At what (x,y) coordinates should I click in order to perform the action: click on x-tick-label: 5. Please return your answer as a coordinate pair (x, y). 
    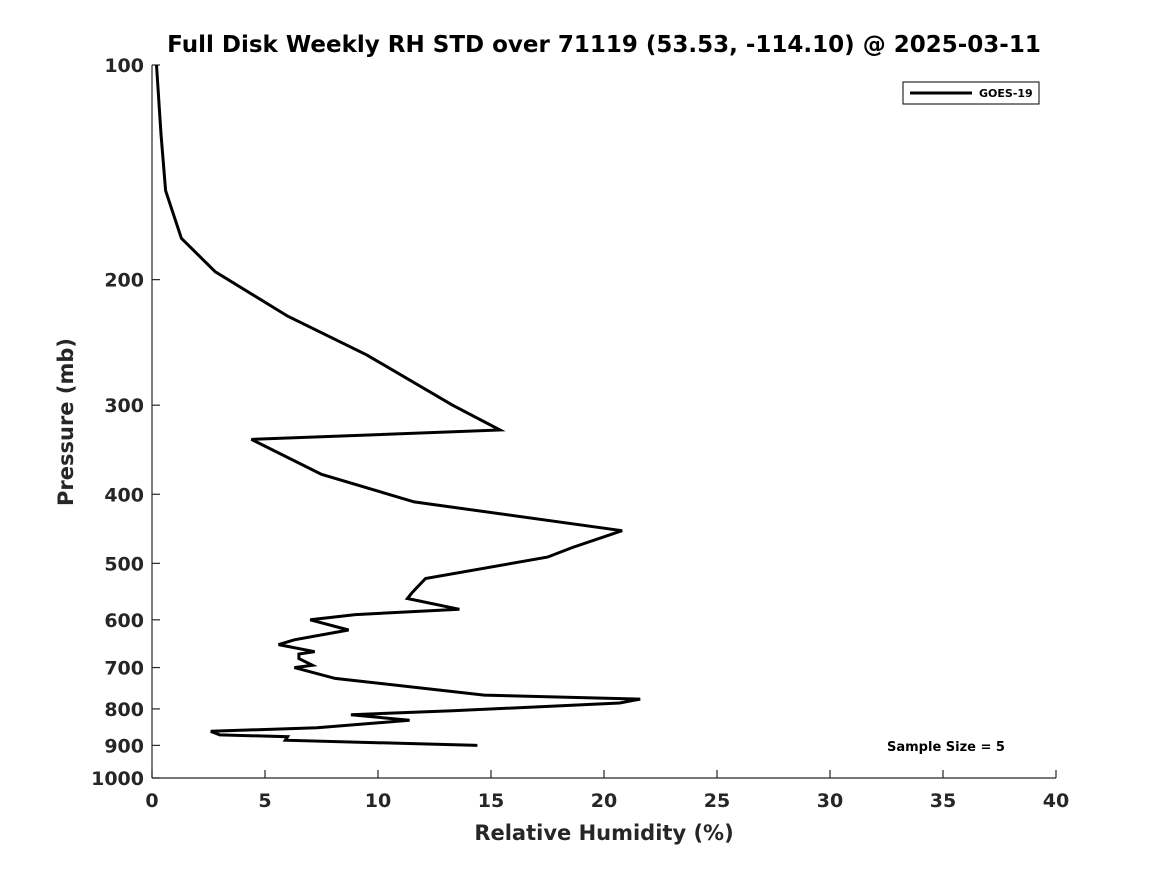
    Looking at the image, I should click on (264, 801).